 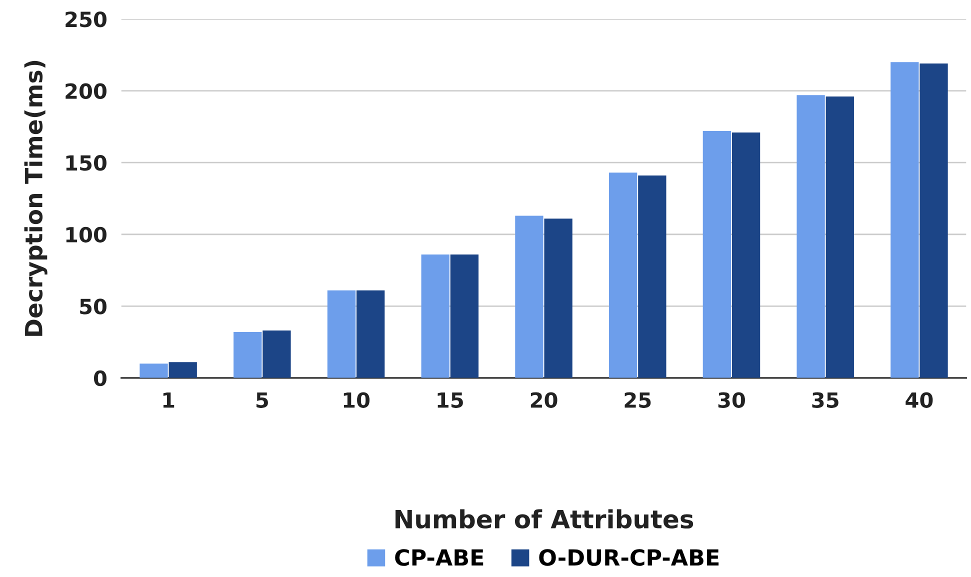 What do you see at coordinates (86, 91) in the screenshot?
I see `y-tick-label: 200` at bounding box center [86, 91].